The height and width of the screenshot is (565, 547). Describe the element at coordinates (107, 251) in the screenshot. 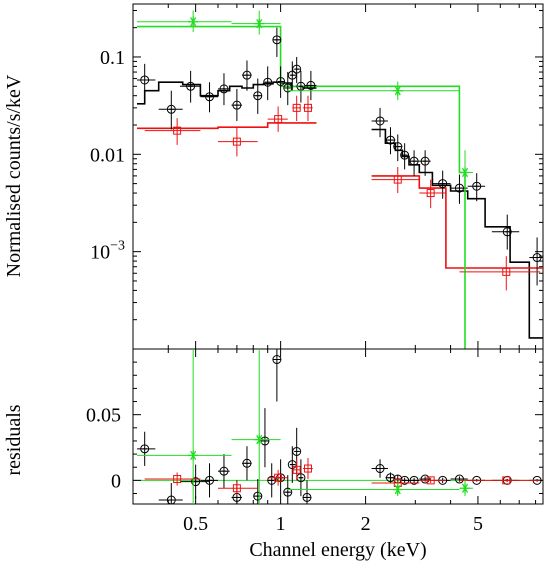

I see `upper-ytick-label: 10−3` at that location.